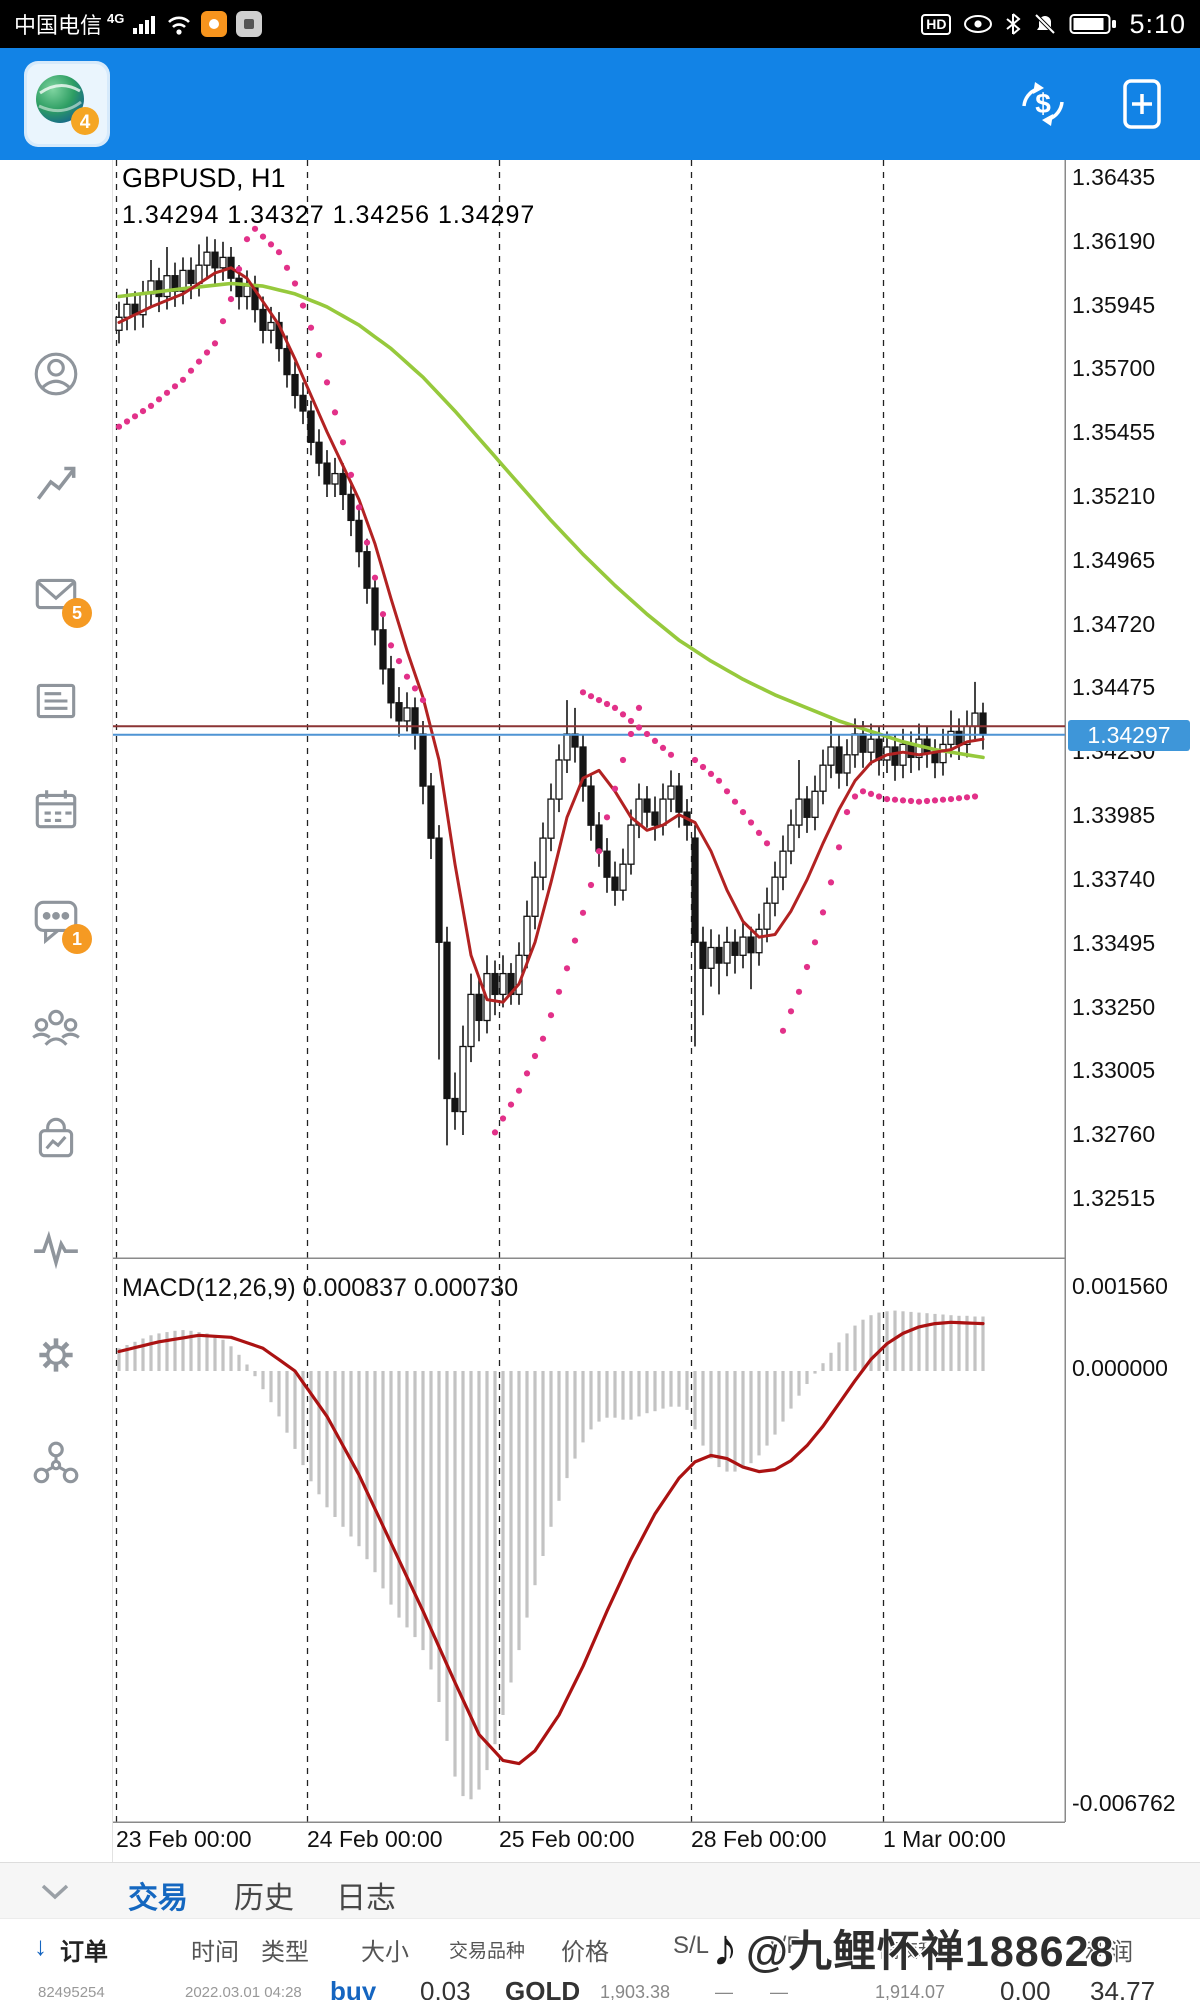  I want to click on watermark-text: @九鲤怀禅188628, so click(930, 1952).